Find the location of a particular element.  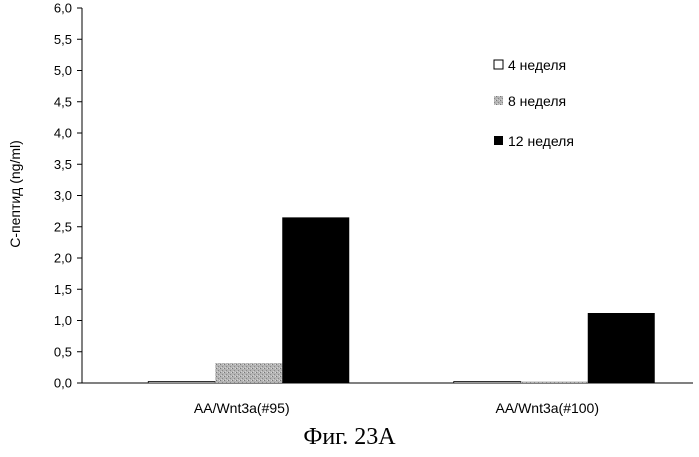

y-axis-label: C-пептид (ng/ml) is located at coordinates (15, 194).